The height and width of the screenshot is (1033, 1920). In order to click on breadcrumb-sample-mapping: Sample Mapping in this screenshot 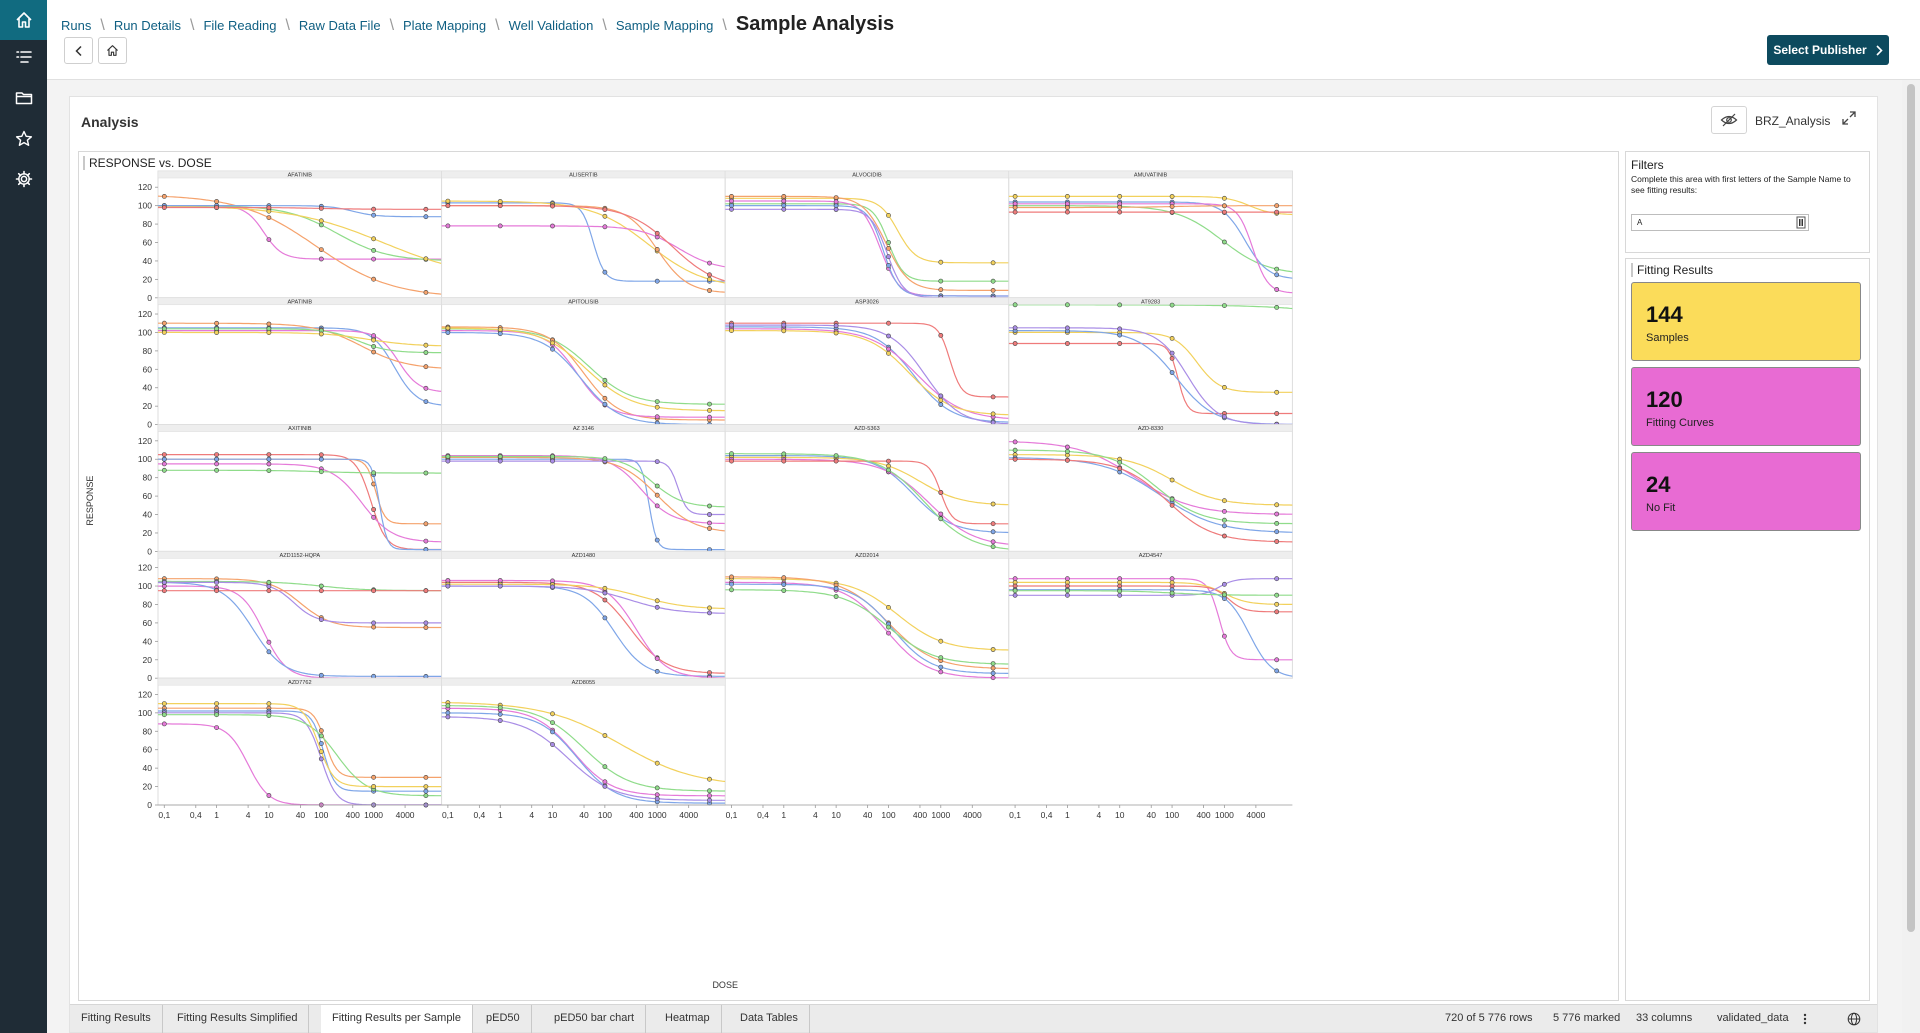, I will do `click(664, 25)`.